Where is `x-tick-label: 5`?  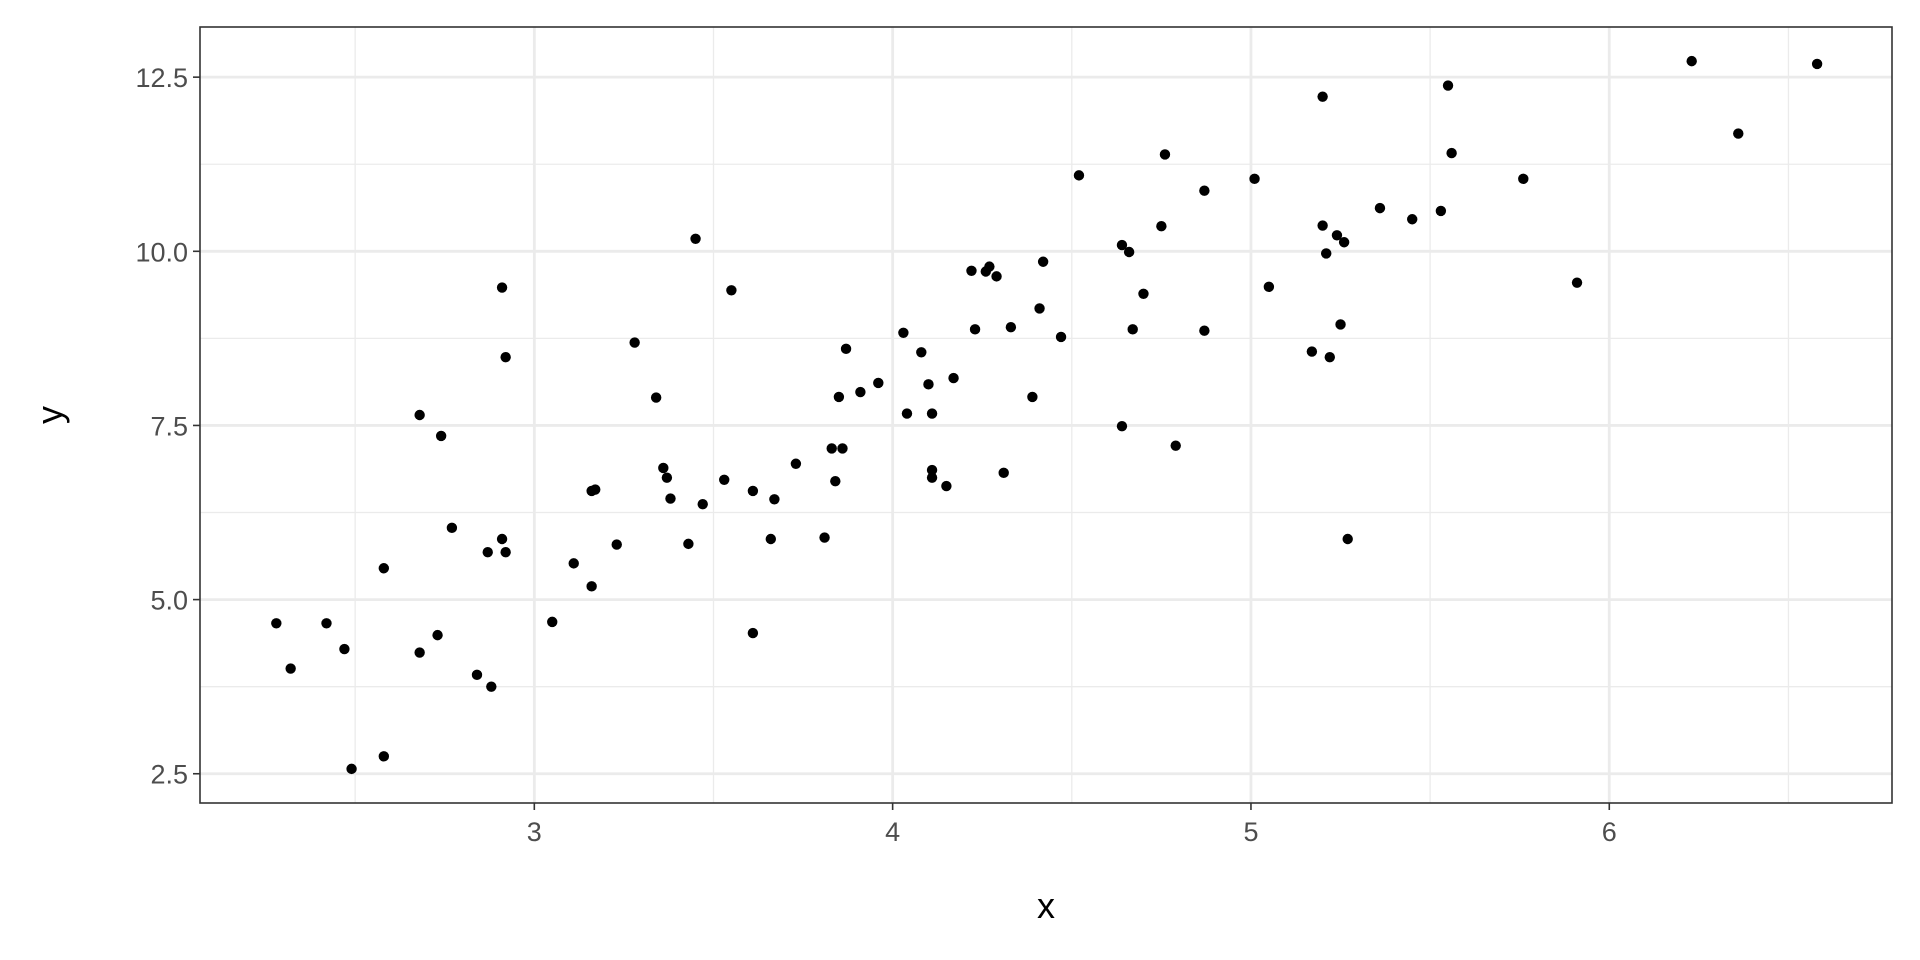
x-tick-label: 5 is located at coordinates (1250, 832).